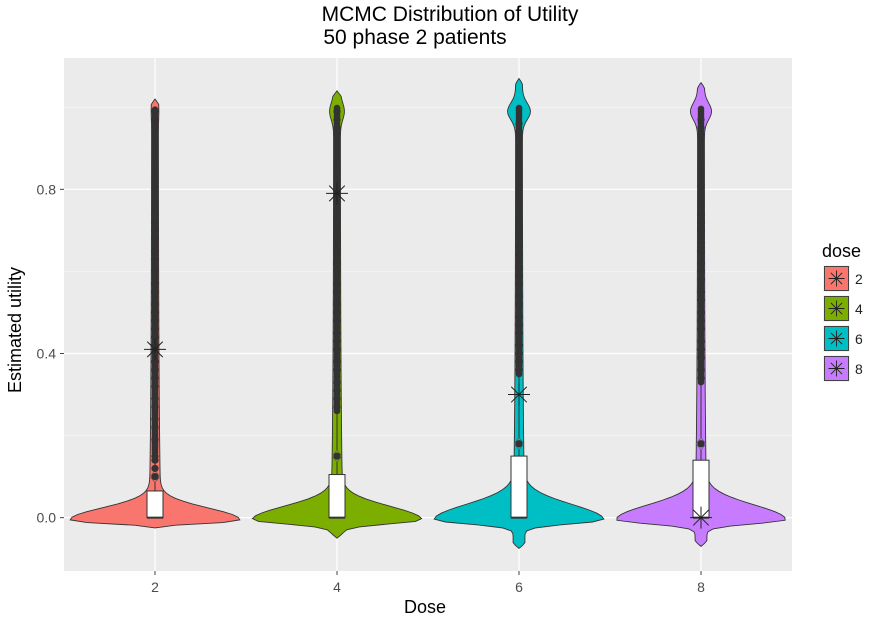 The height and width of the screenshot is (620, 870). What do you see at coordinates (519, 587) in the screenshot?
I see `x-tick-label: 6` at bounding box center [519, 587].